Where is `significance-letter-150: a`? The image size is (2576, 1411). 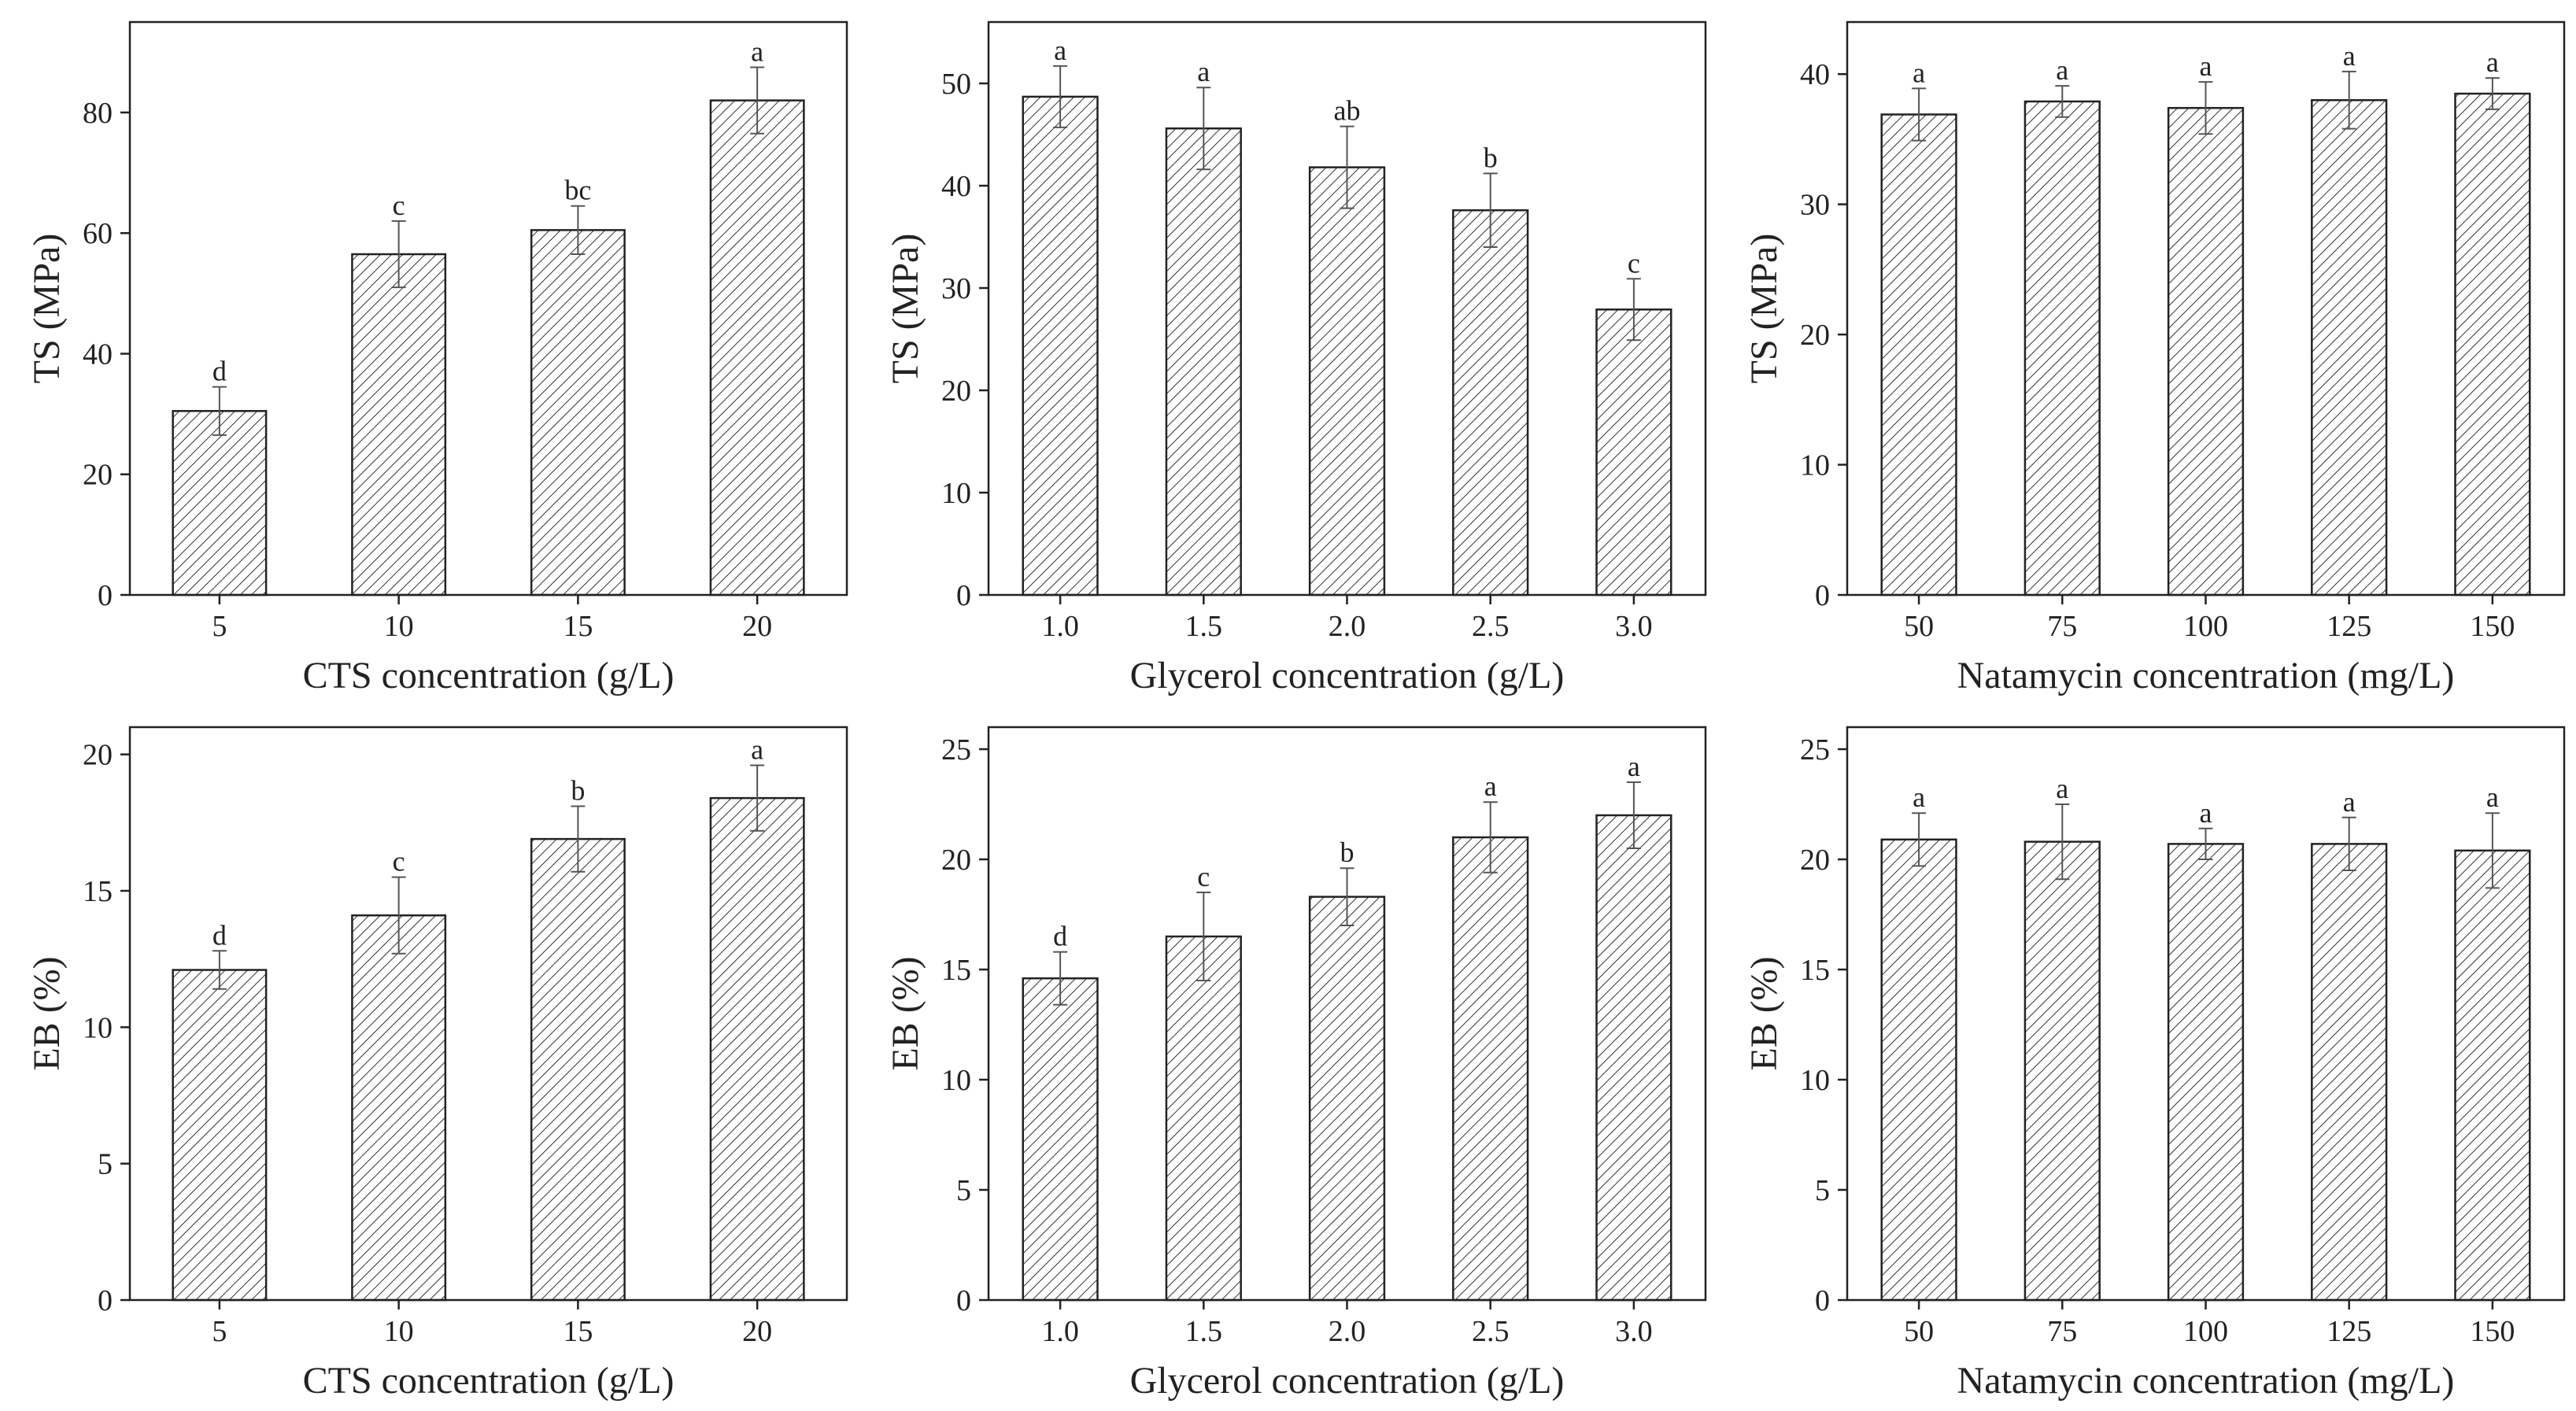
significance-letter-150: a is located at coordinates (2492, 62).